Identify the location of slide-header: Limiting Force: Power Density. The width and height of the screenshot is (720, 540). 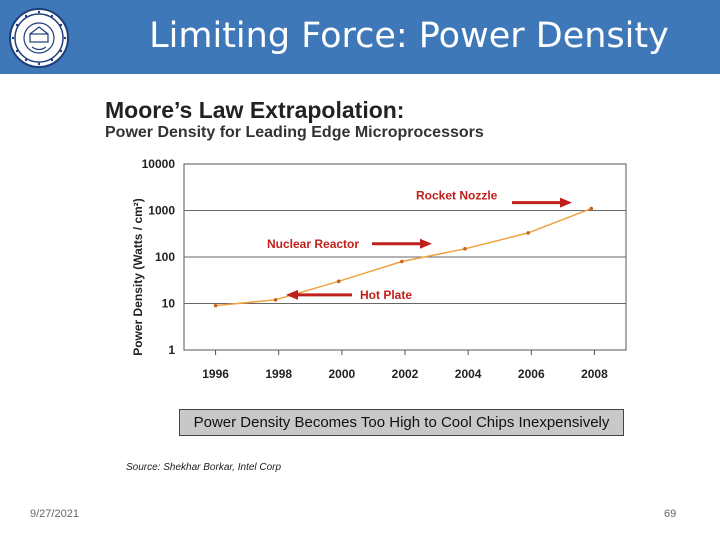
(360, 37).